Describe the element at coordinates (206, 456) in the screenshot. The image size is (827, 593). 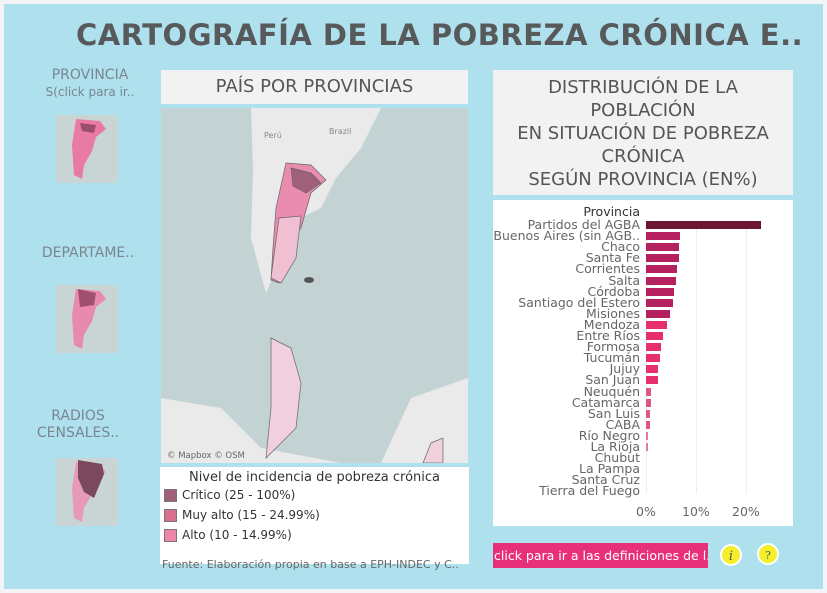
I see `map-attribution: © Mapbox © OSM` at that location.